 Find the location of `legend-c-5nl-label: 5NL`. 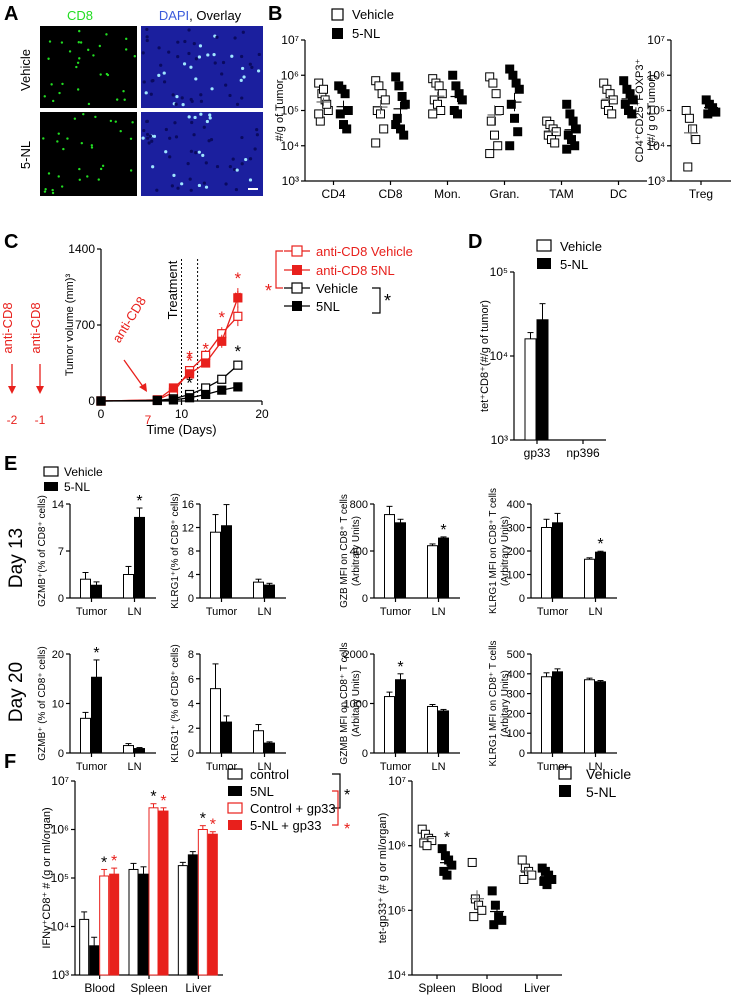

legend-c-5nl-label: 5NL is located at coordinates (328, 306).